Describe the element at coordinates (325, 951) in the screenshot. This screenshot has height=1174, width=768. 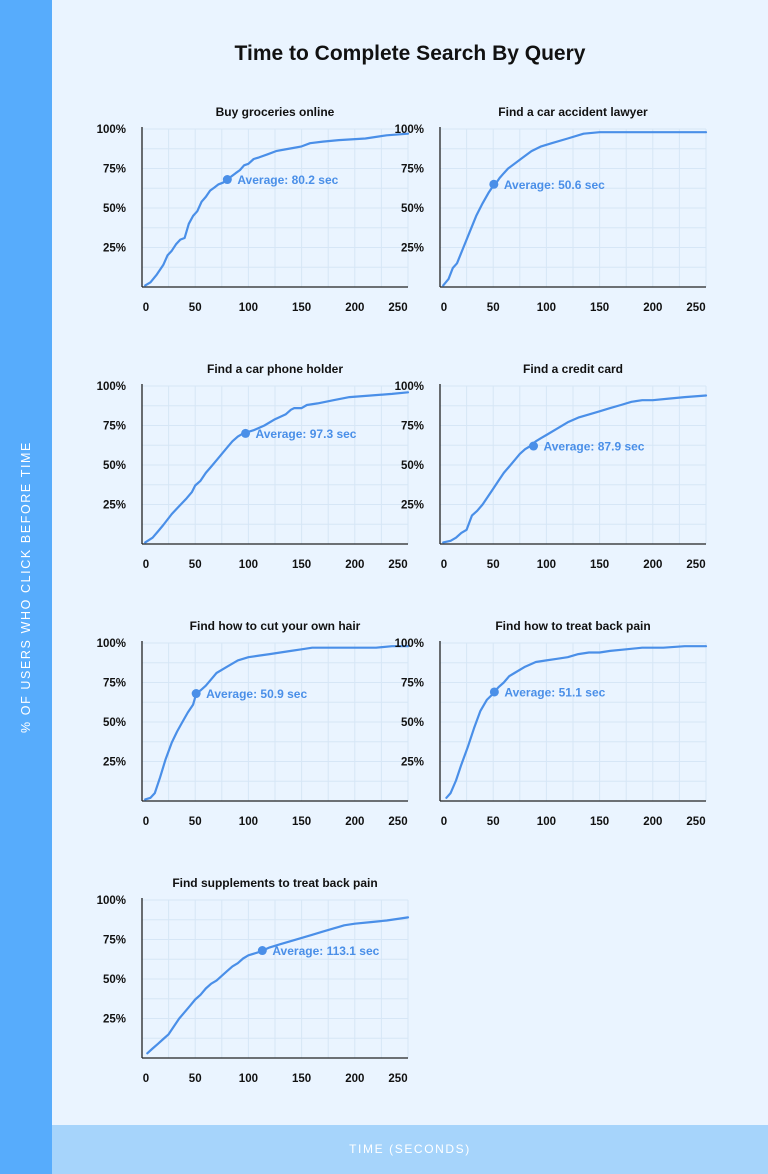
I see `average-label: Average: 113.1 sec` at that location.